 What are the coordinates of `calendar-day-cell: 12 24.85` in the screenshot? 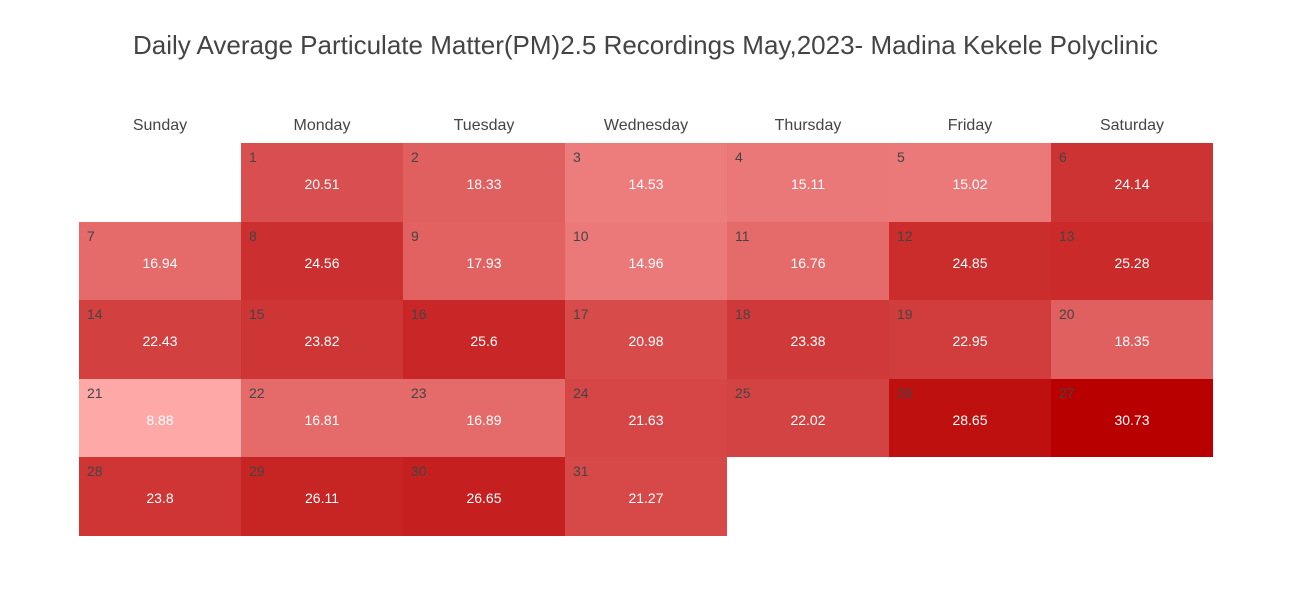 It's located at (970, 261).